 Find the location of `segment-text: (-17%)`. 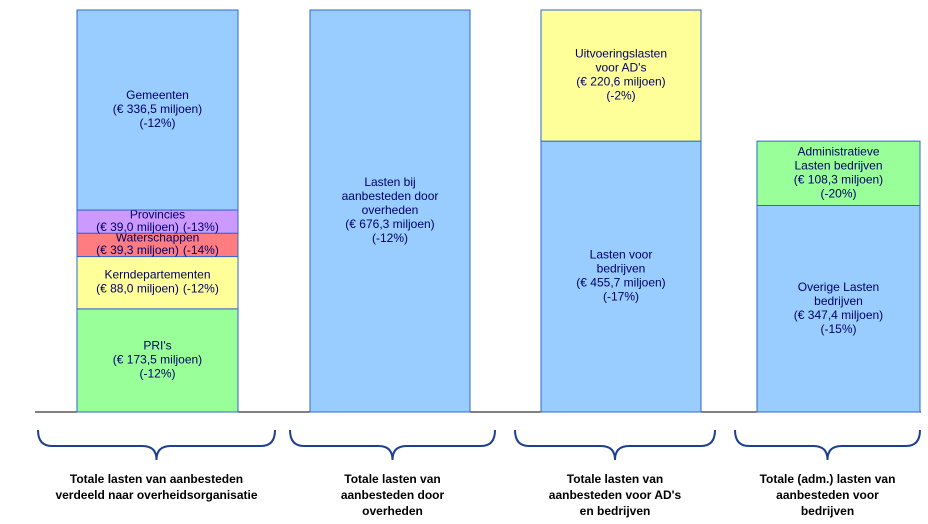

segment-text: (-17%) is located at coordinates (621, 297).